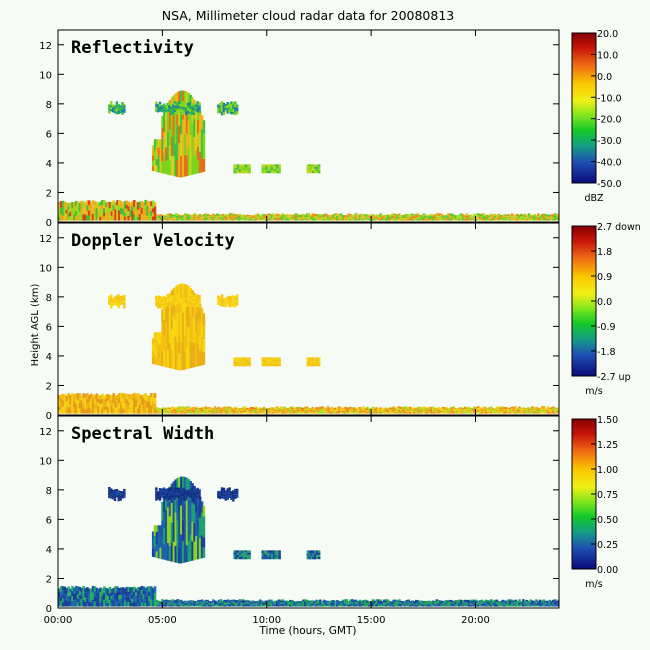  What do you see at coordinates (173, 108) in the screenshot?
I see `echo-upper-cloud` at bounding box center [173, 108].